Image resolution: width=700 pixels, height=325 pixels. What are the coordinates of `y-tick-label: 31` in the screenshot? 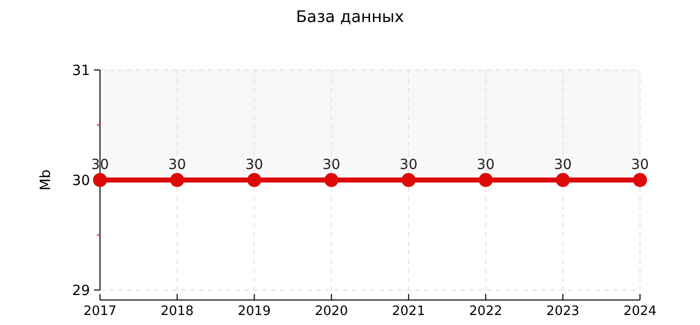 It's located at (81, 71).